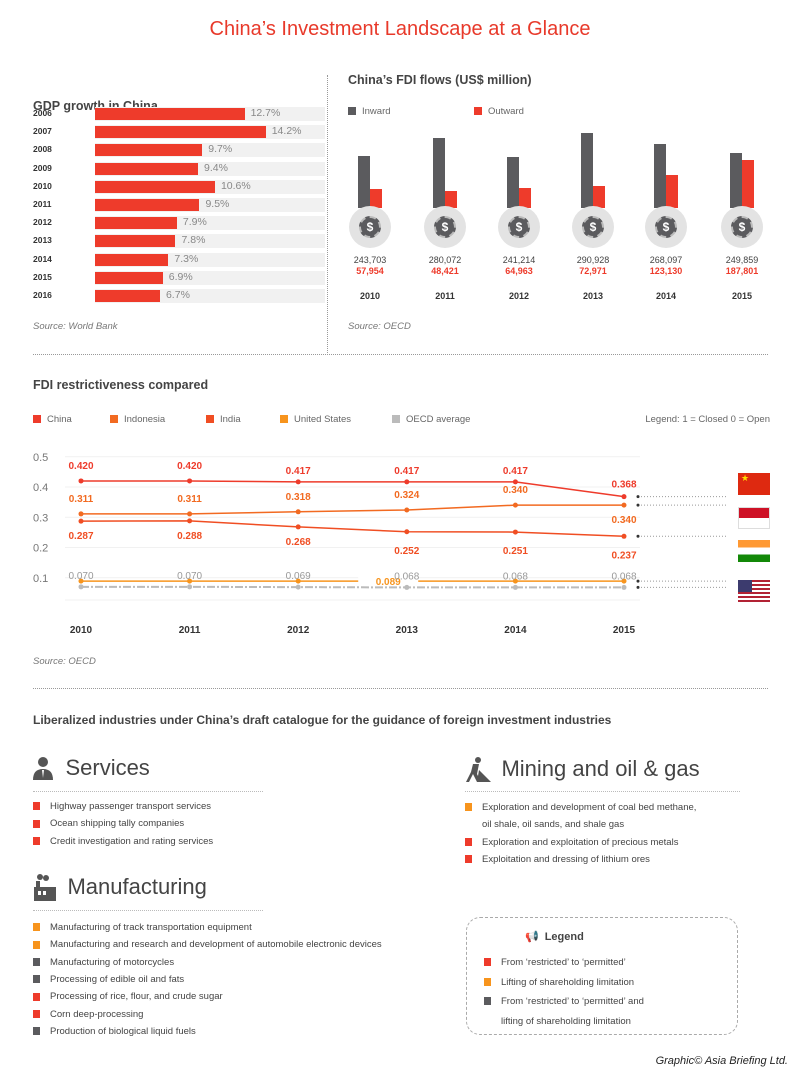 Image resolution: width=800 pixels, height=1077 pixels. I want to click on restrictiveness-source: Source: OECD, so click(64, 661).